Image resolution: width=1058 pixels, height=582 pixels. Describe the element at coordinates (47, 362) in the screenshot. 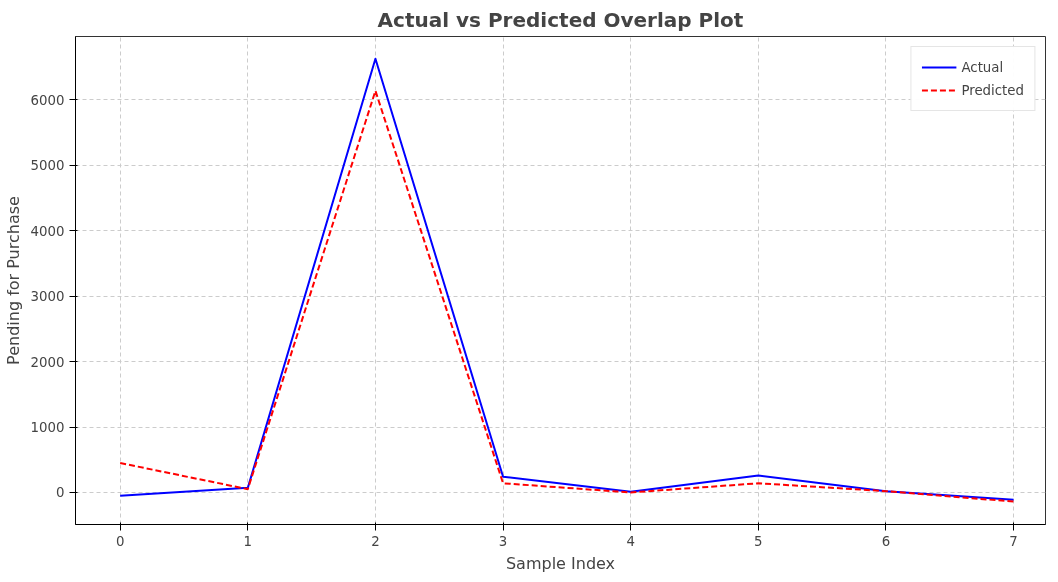

I see `y-tick-label: 2000` at that location.